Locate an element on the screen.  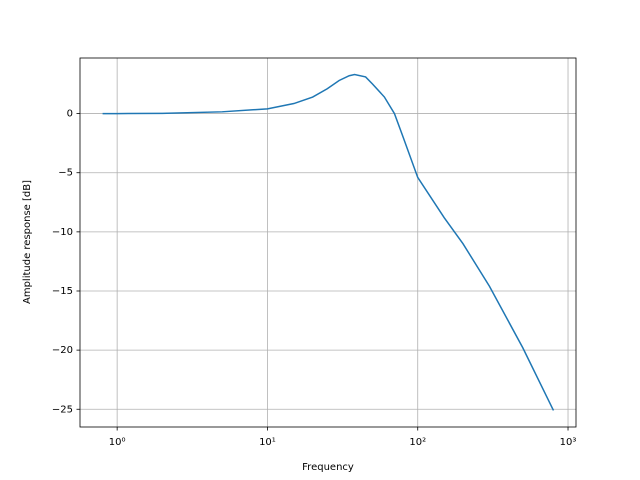
x-tick-label: 10³ is located at coordinates (568, 442).